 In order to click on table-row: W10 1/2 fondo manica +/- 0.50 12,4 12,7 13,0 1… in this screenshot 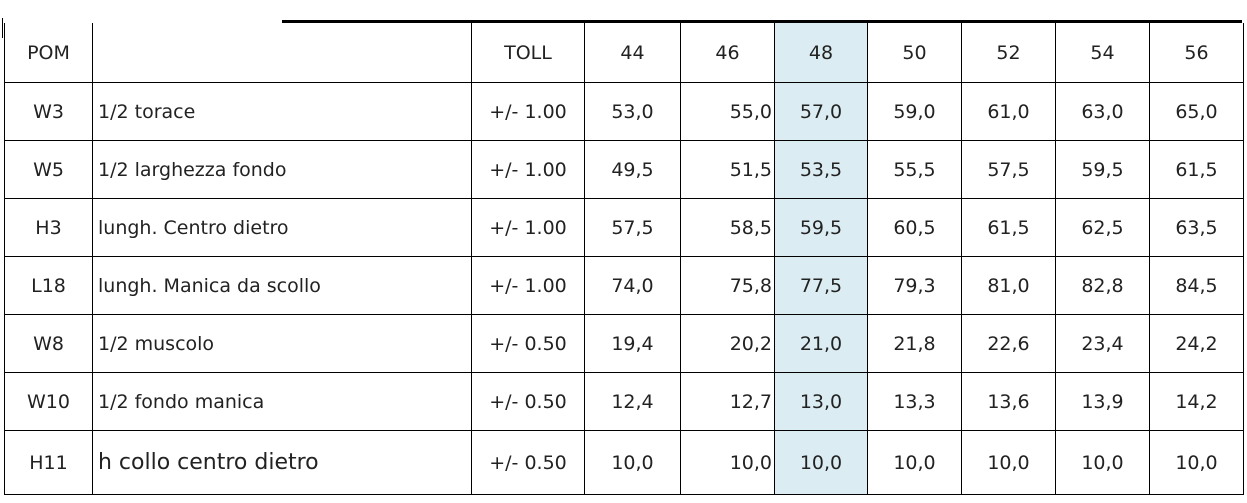, I will do `click(624, 401)`.